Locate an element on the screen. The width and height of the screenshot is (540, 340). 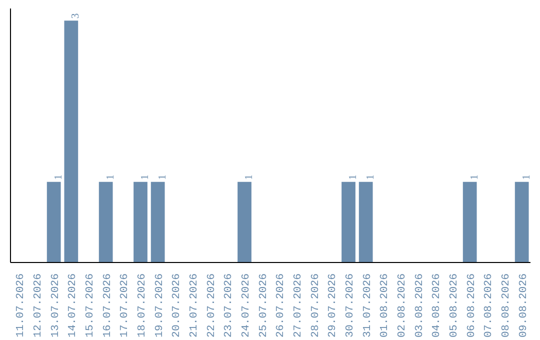
x-tick-label: 03.08.2026 is located at coordinates (420, 305).